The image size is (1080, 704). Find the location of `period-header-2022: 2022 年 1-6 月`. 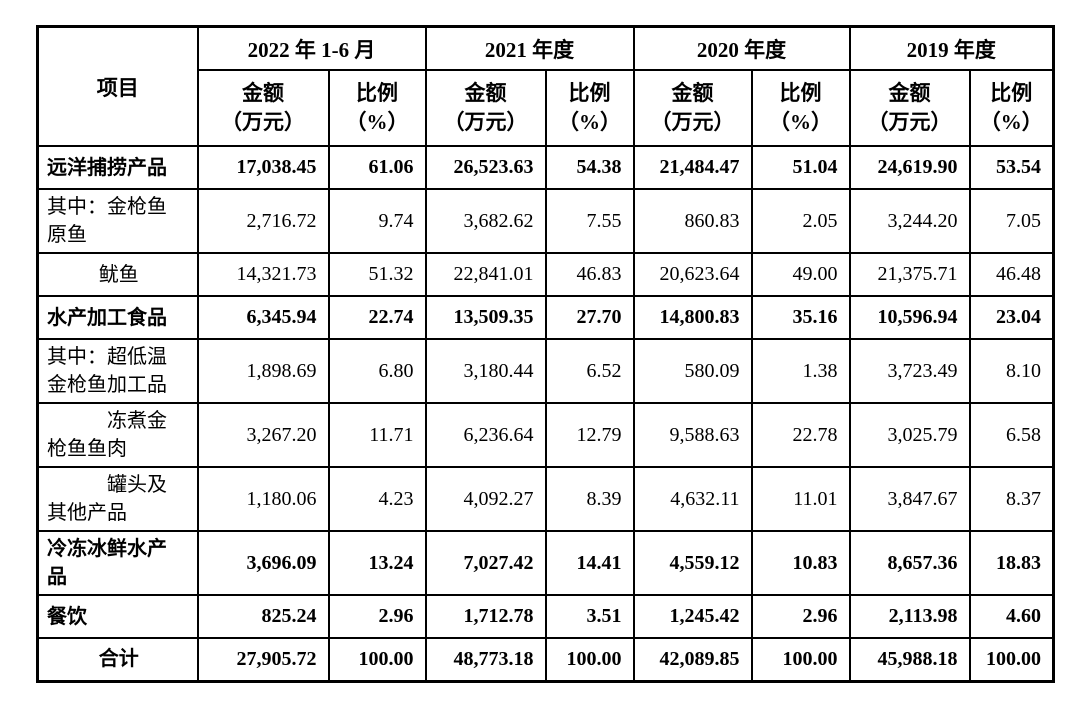

period-header-2022: 2022 年 1-6 月 is located at coordinates (311, 48).